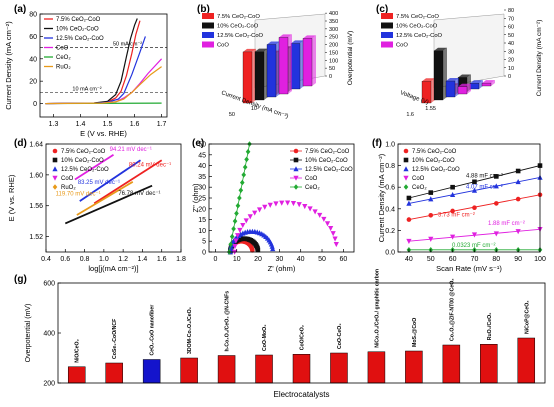  What do you see at coordinates (195, 197) in the screenshot?
I see `y-axis-label: Z" (ohm)` at bounding box center [195, 197].